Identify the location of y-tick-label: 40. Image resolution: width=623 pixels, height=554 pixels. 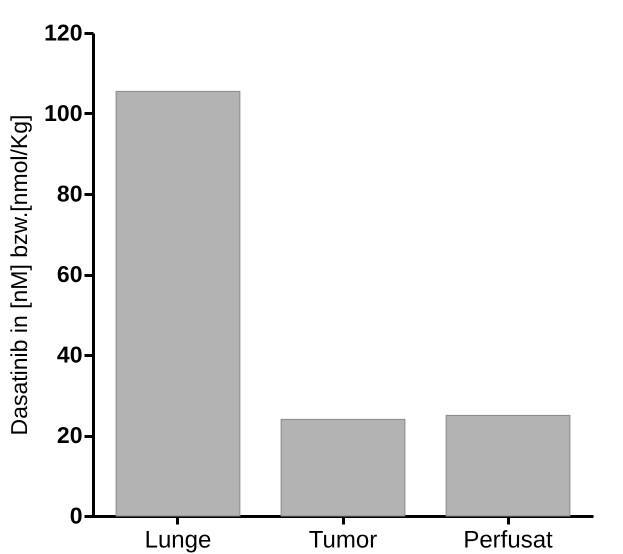
(69, 355).